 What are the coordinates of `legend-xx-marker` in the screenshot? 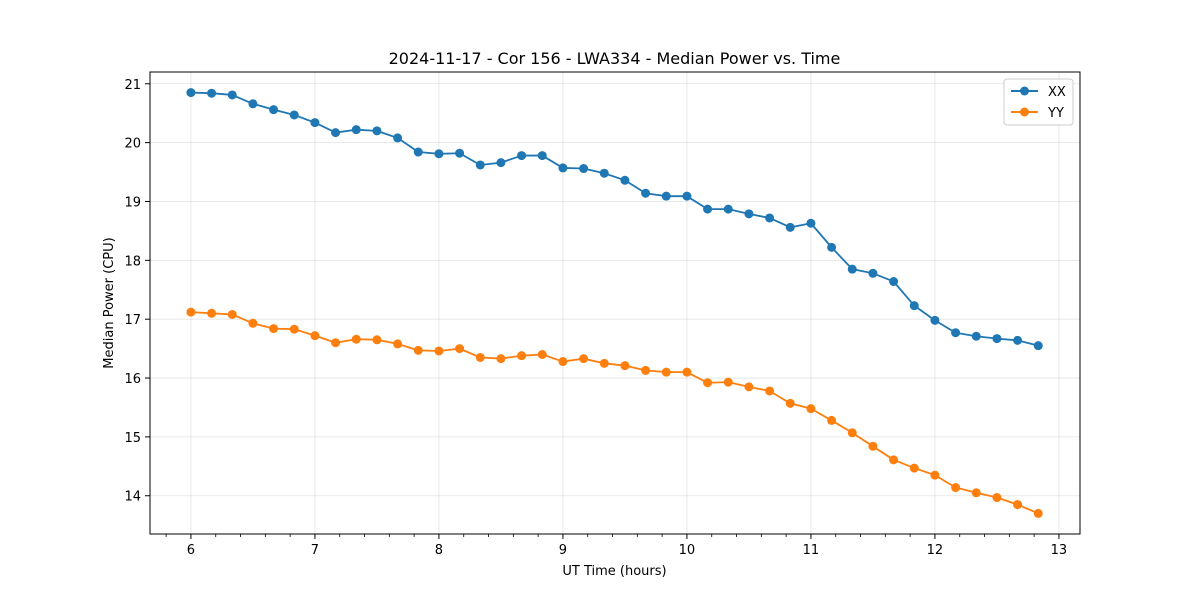 It's located at (1024, 91).